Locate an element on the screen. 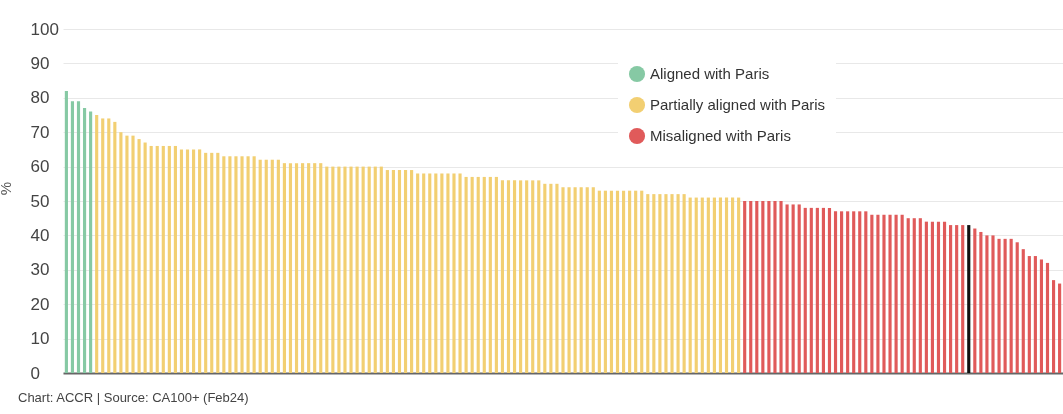 This screenshot has height=414, width=1063. y-tick-label: 10 is located at coordinates (40, 339).